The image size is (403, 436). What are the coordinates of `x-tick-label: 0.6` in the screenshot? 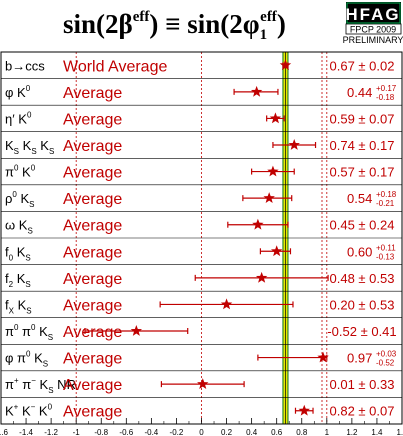 It's located at (277, 432).